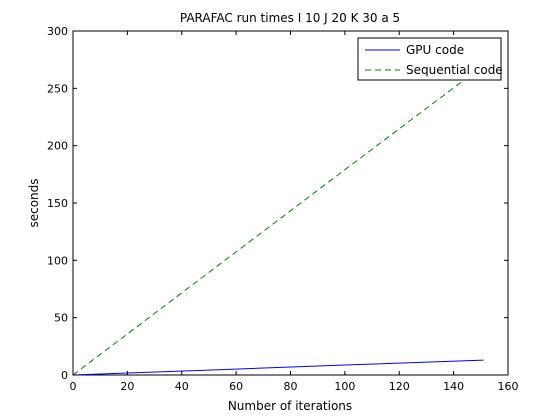  I want to click on x-axis-label: Number of iterations, so click(290, 406).